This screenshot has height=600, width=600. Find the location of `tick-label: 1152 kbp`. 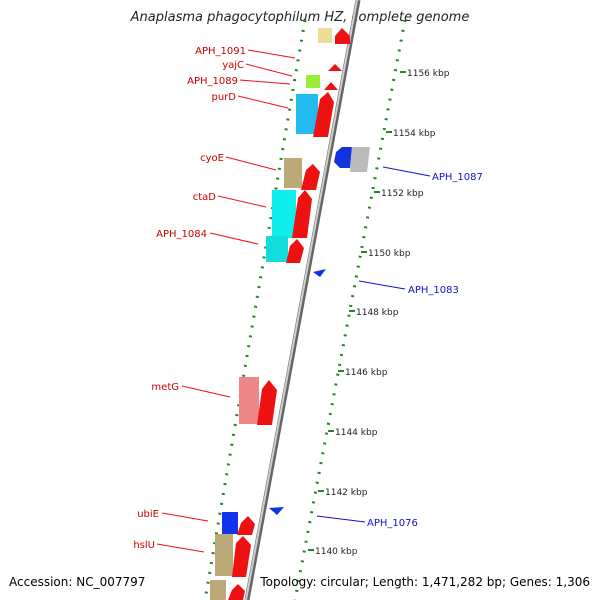

tick-label: 1152 kbp is located at coordinates (402, 194).